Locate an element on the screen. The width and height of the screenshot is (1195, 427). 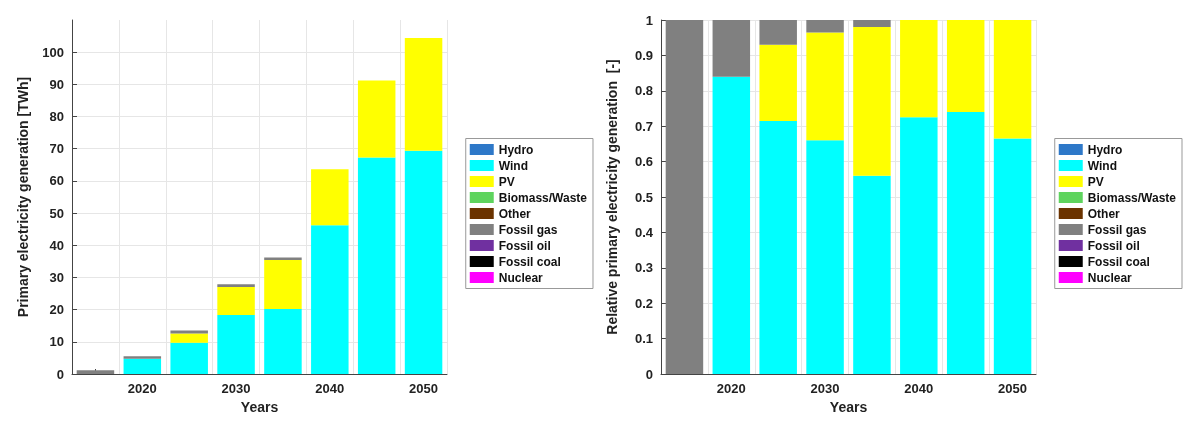
y-tick-label: 60 is located at coordinates (56, 181).